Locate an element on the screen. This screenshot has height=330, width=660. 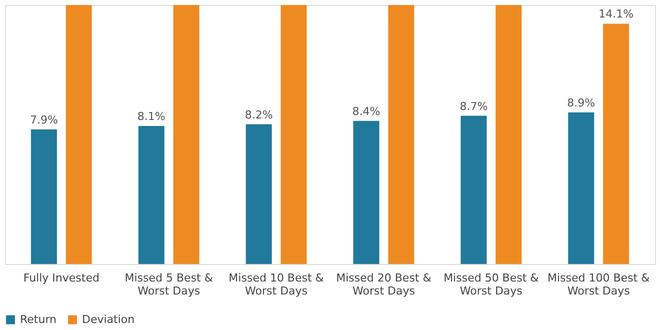
x-tick-label: Fully Invested is located at coordinates (61, 278).